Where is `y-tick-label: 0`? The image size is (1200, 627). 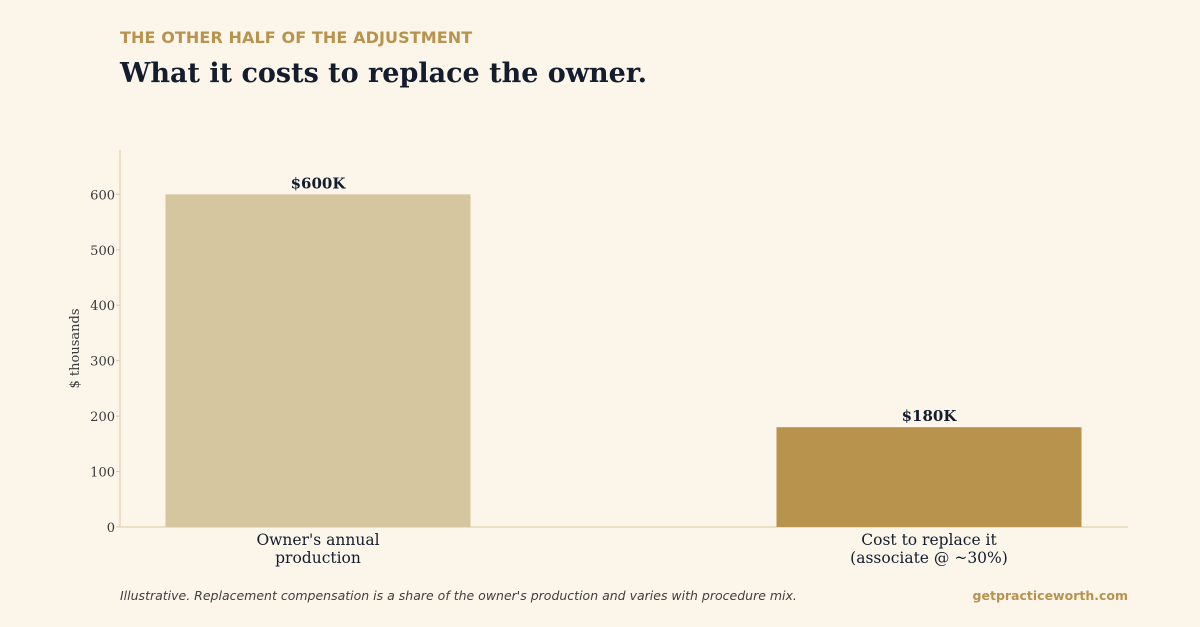 y-tick-label: 0 is located at coordinates (111, 528).